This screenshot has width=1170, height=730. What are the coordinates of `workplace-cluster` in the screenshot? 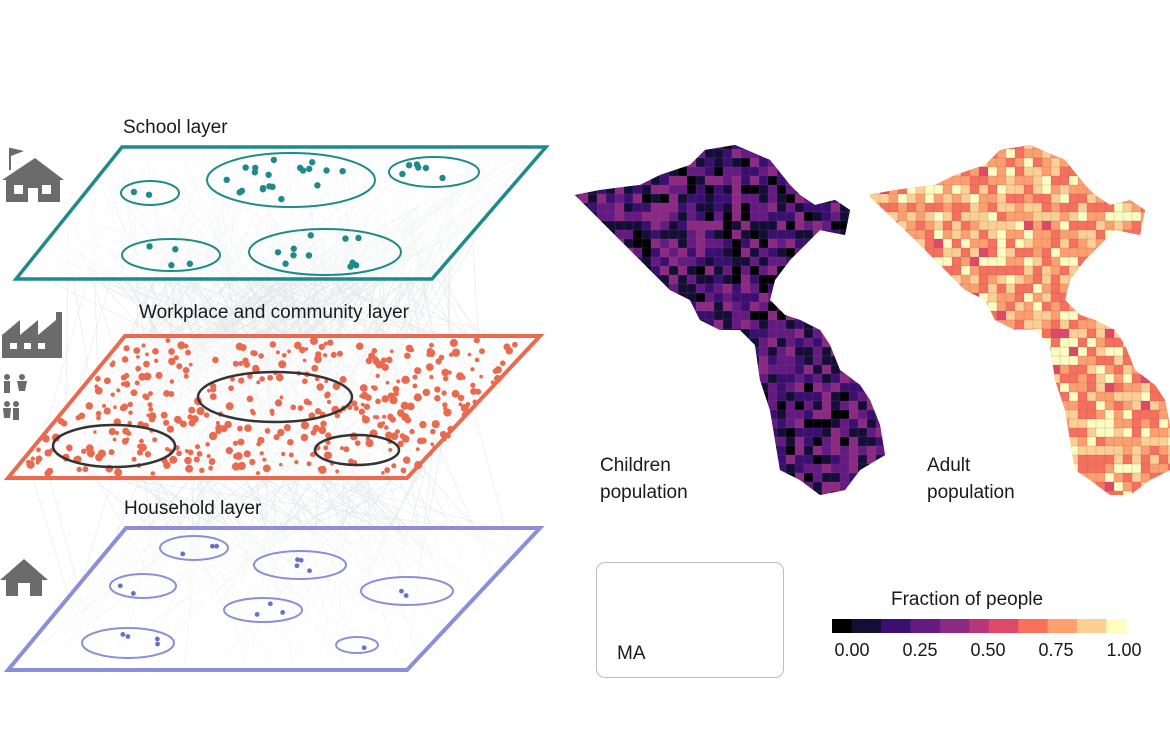 It's located at (275, 397).